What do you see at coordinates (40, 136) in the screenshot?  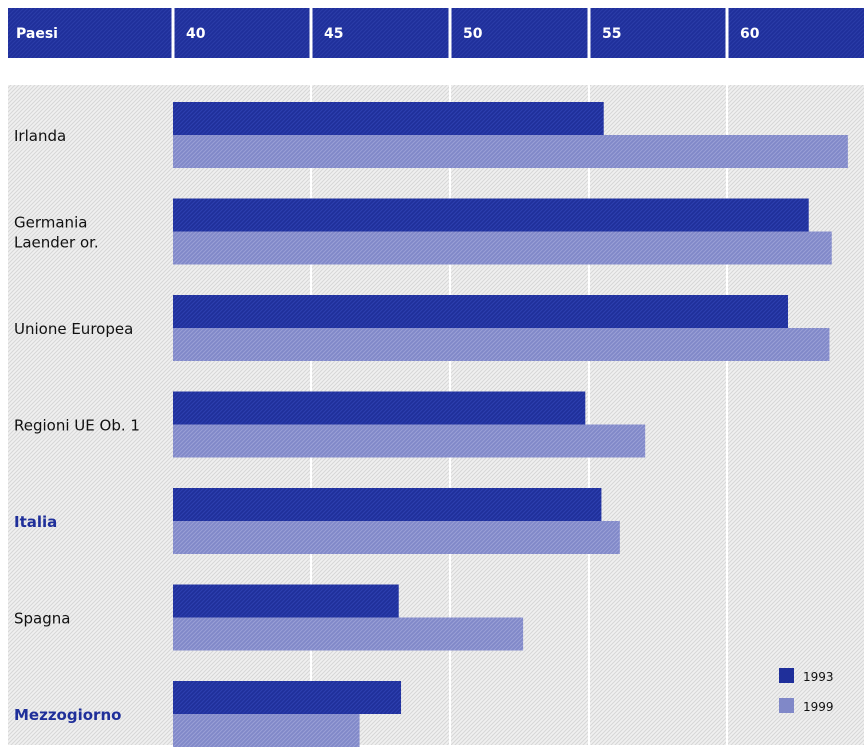 I see `category-label: Irlanda` at bounding box center [40, 136].